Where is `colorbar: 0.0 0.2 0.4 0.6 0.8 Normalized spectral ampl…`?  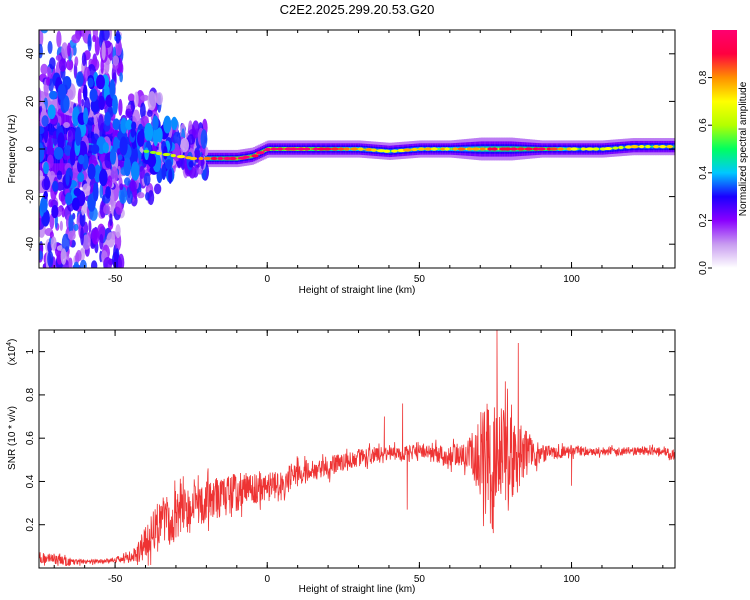 colorbar: 0.0 0.2 0.4 0.6 0.8 Normalized spectral ampl… is located at coordinates (723, 152).